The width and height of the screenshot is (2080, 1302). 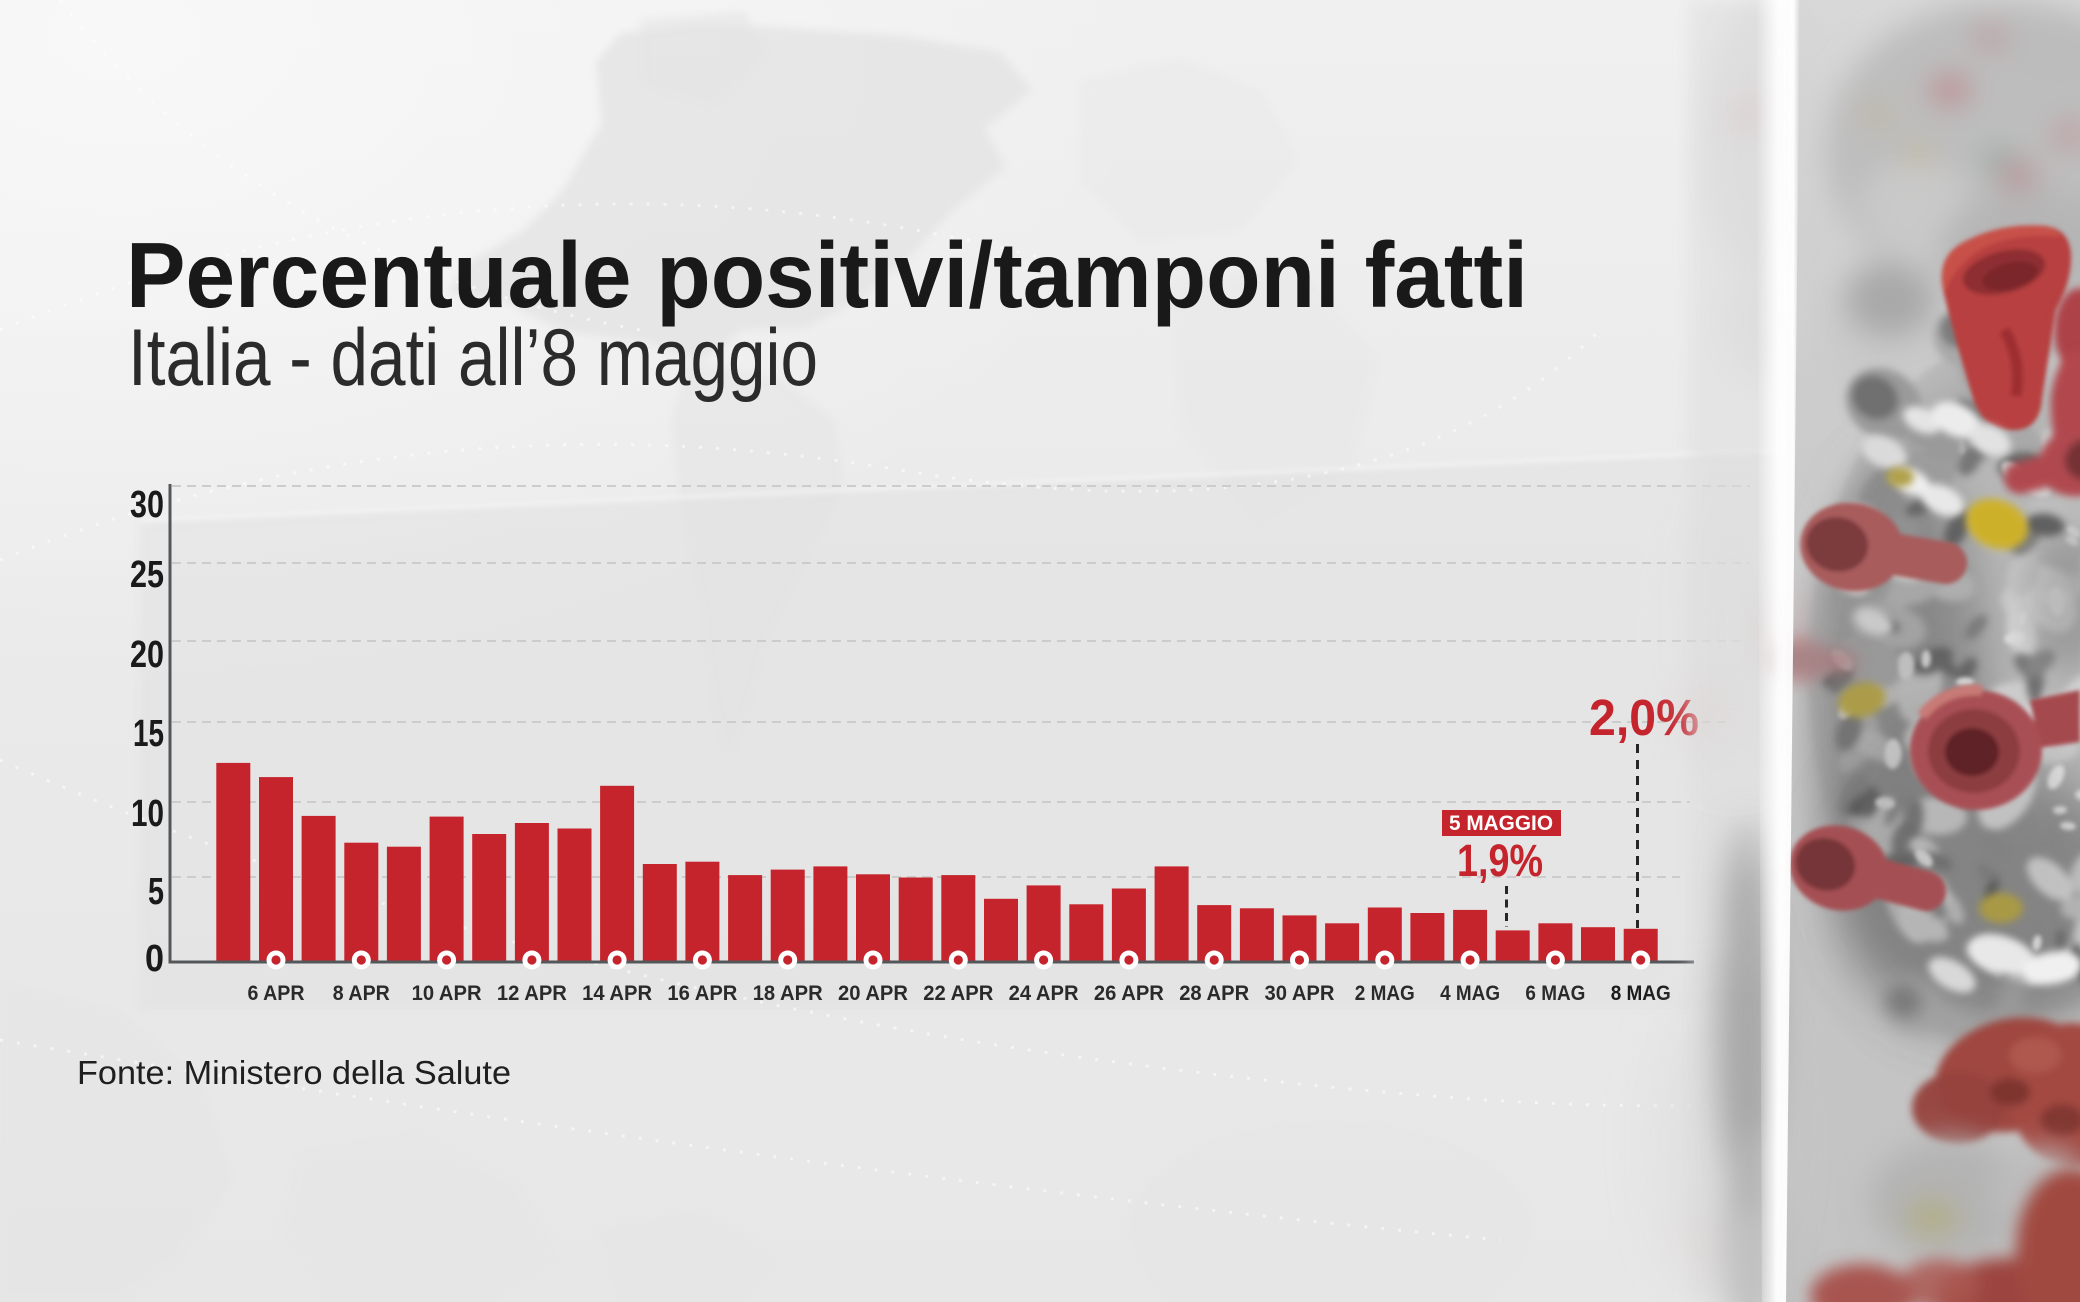 What do you see at coordinates (154, 959) in the screenshot?
I see `svg-text: 0` at bounding box center [154, 959].